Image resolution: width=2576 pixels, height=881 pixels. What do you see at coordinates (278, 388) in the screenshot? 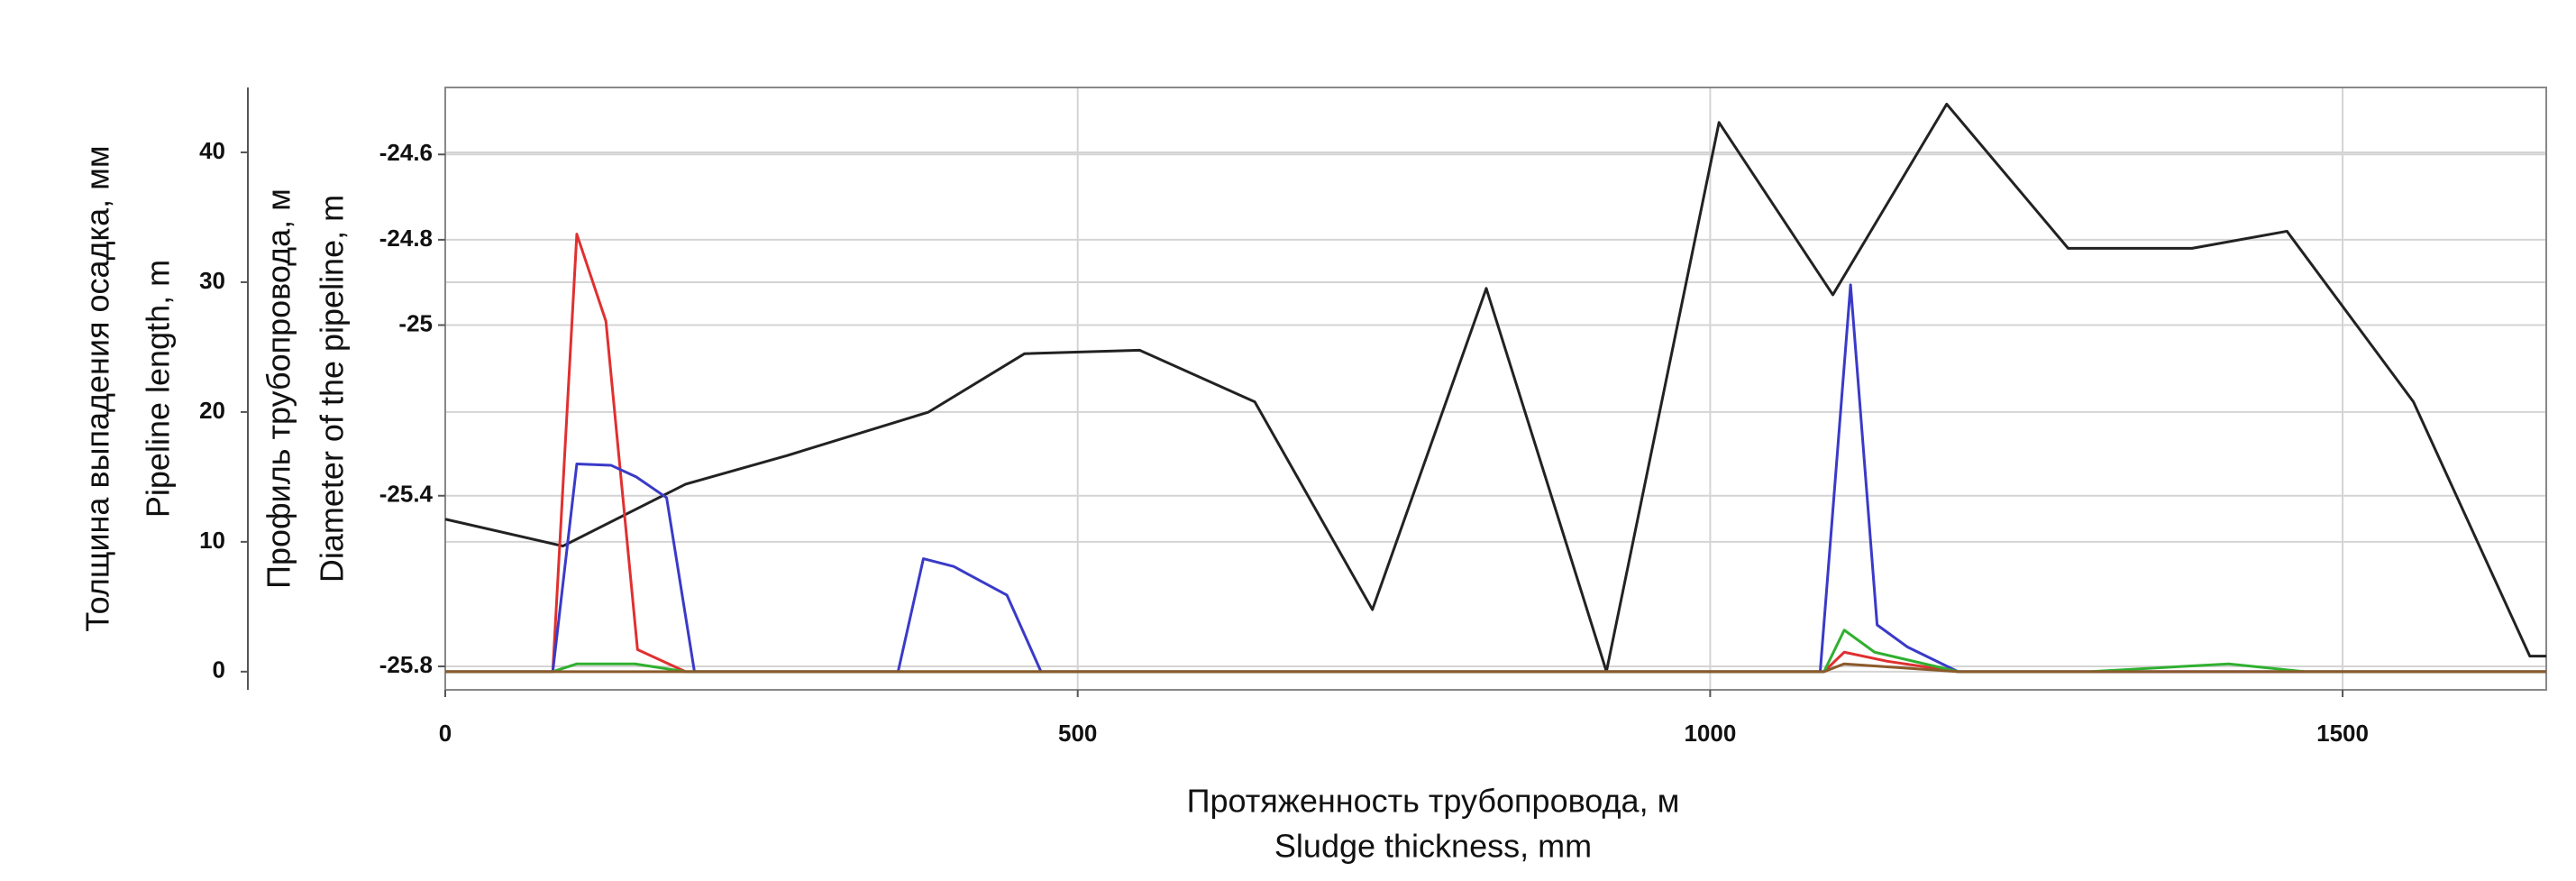
I see `y2-axis-label: Профиль трубопровода, м` at bounding box center [278, 388].